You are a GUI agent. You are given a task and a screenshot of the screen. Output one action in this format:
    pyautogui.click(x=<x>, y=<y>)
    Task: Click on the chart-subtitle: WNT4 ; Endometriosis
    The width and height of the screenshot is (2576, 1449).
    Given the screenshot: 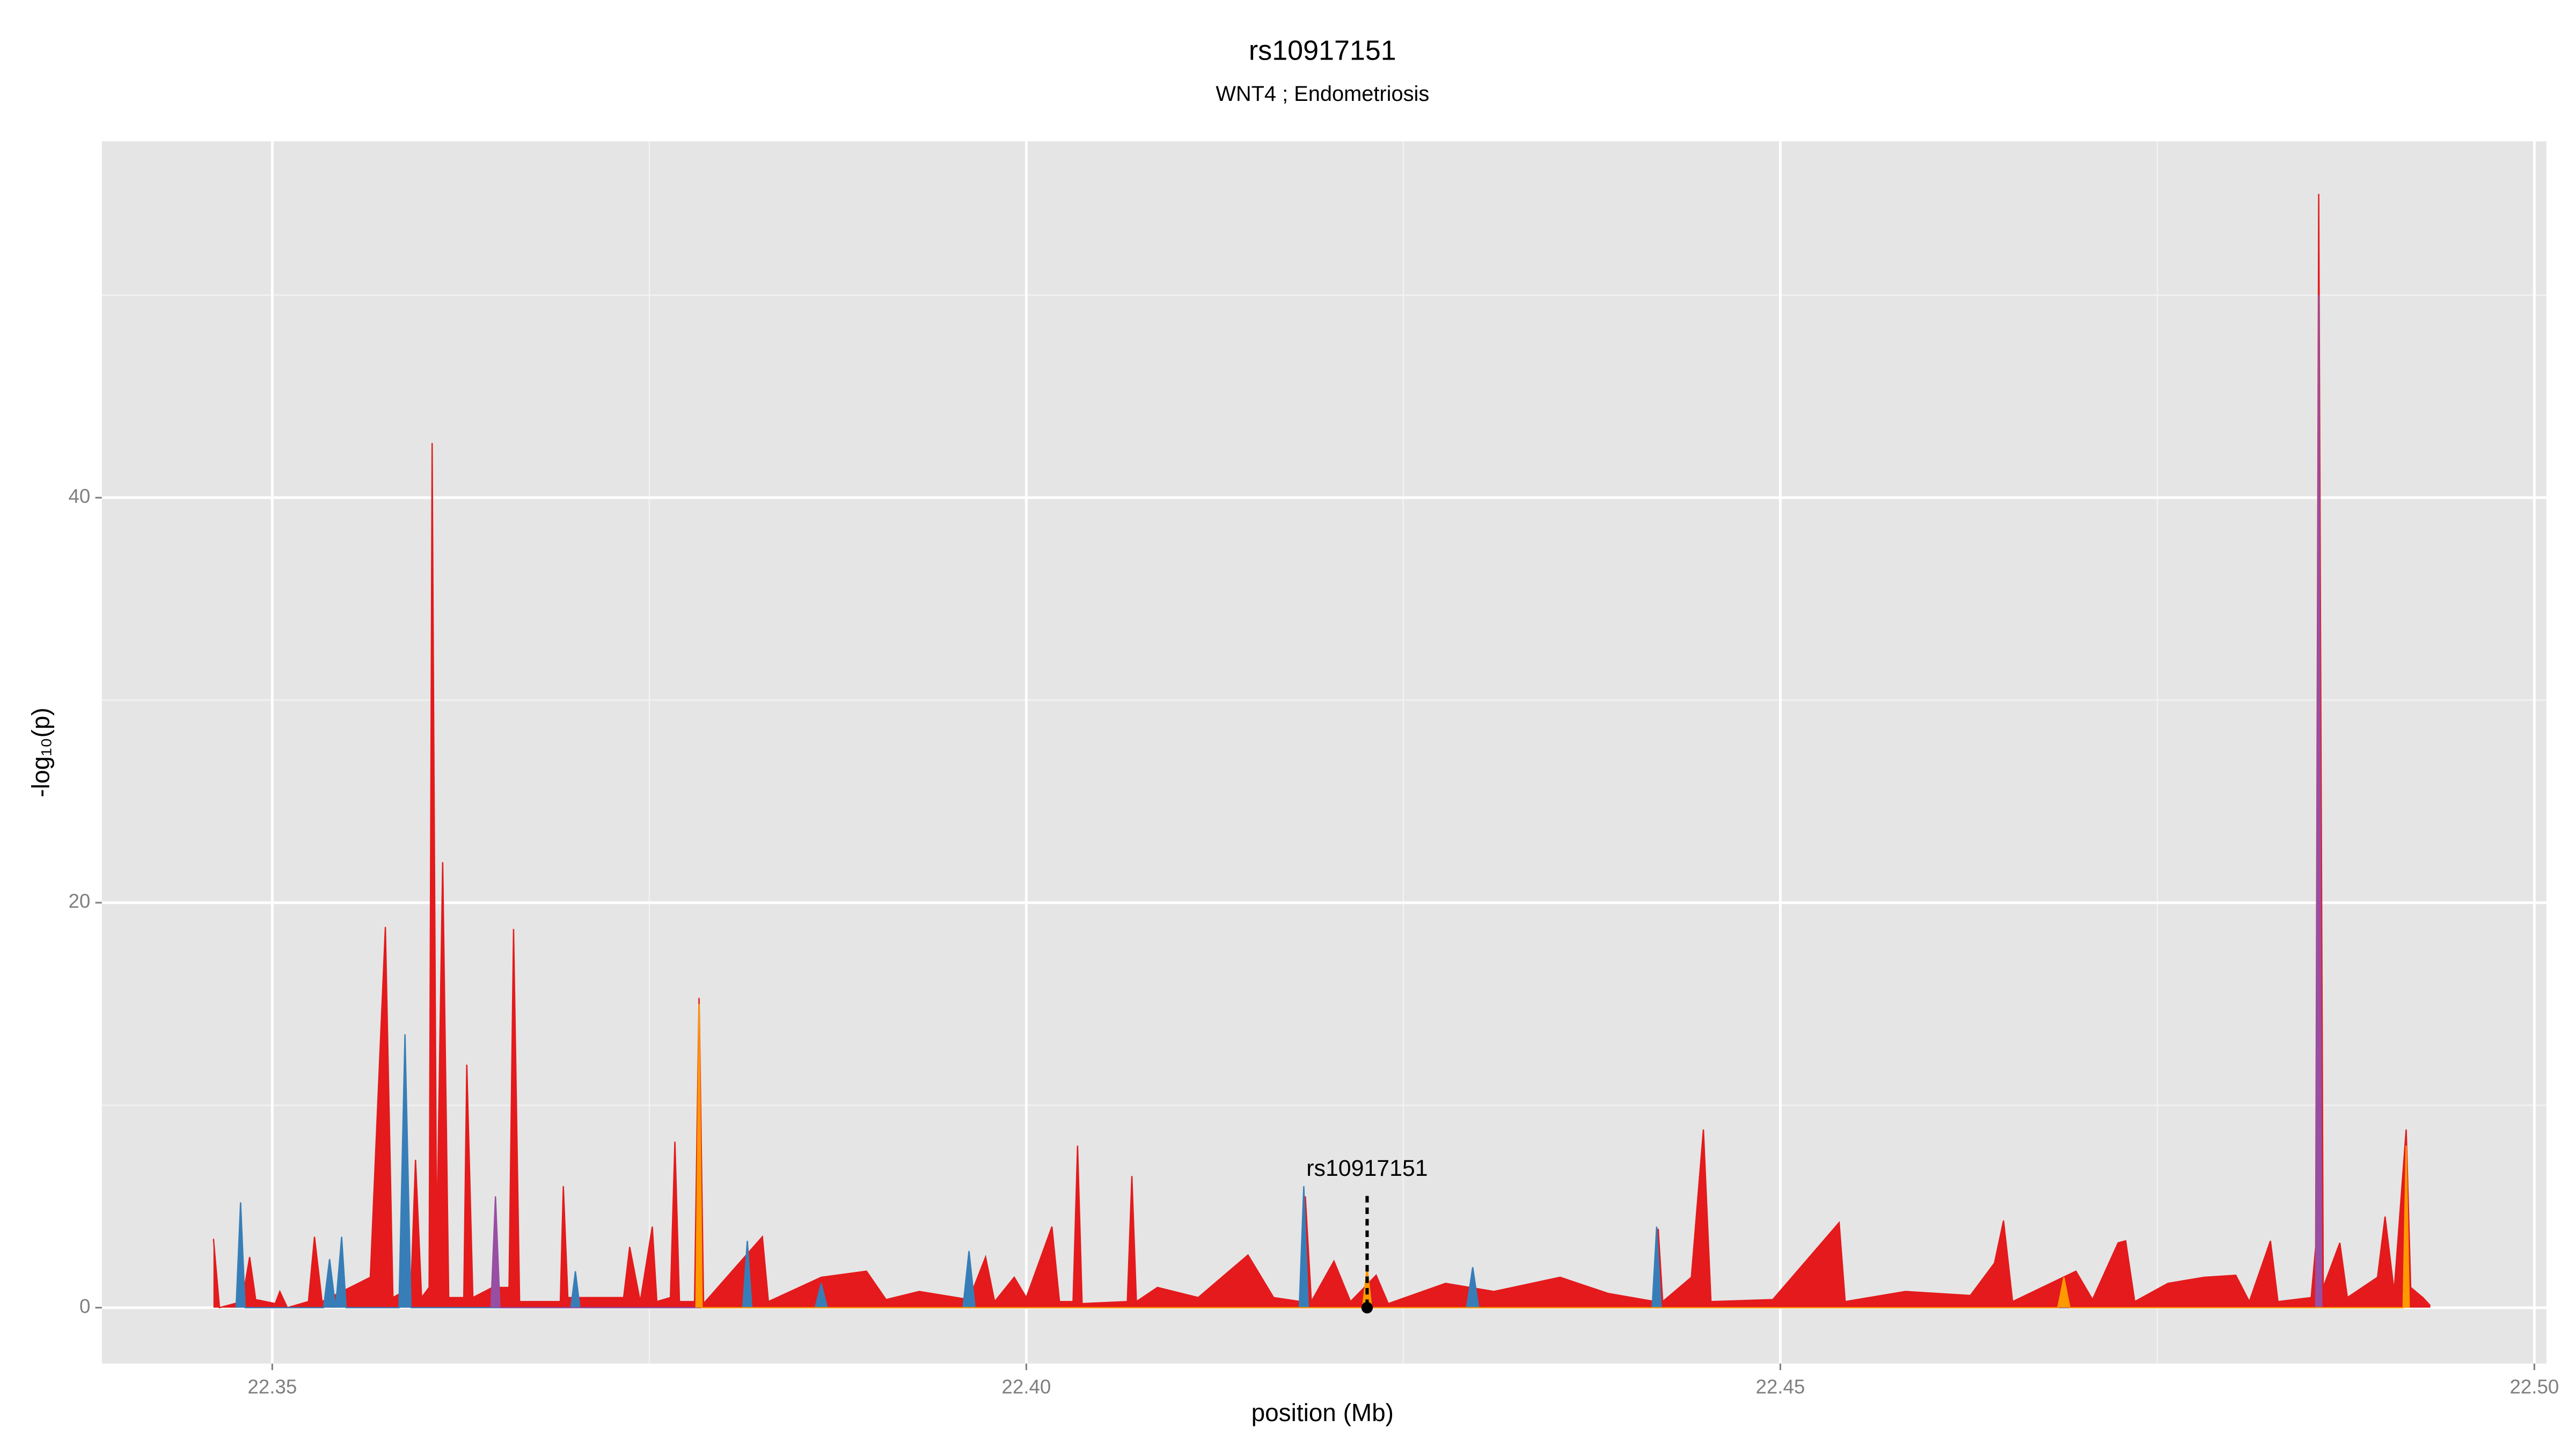 What is the action you would take?
    pyautogui.click(x=1322, y=94)
    